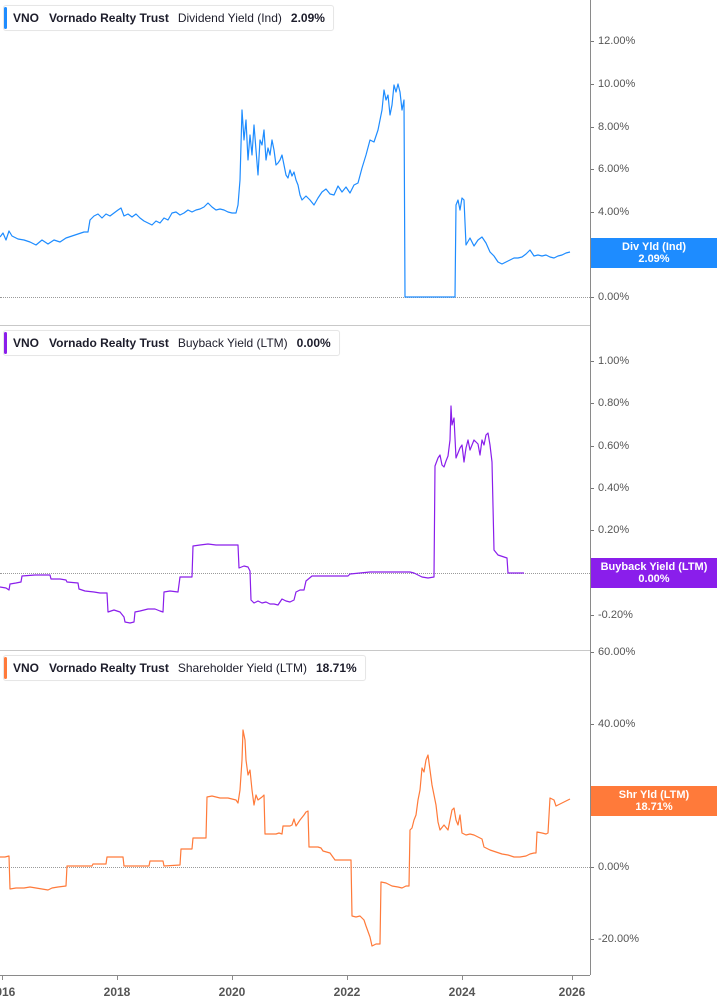 The height and width of the screenshot is (1005, 717). What do you see at coordinates (462, 992) in the screenshot?
I see `x-tick-label: 2024` at bounding box center [462, 992].